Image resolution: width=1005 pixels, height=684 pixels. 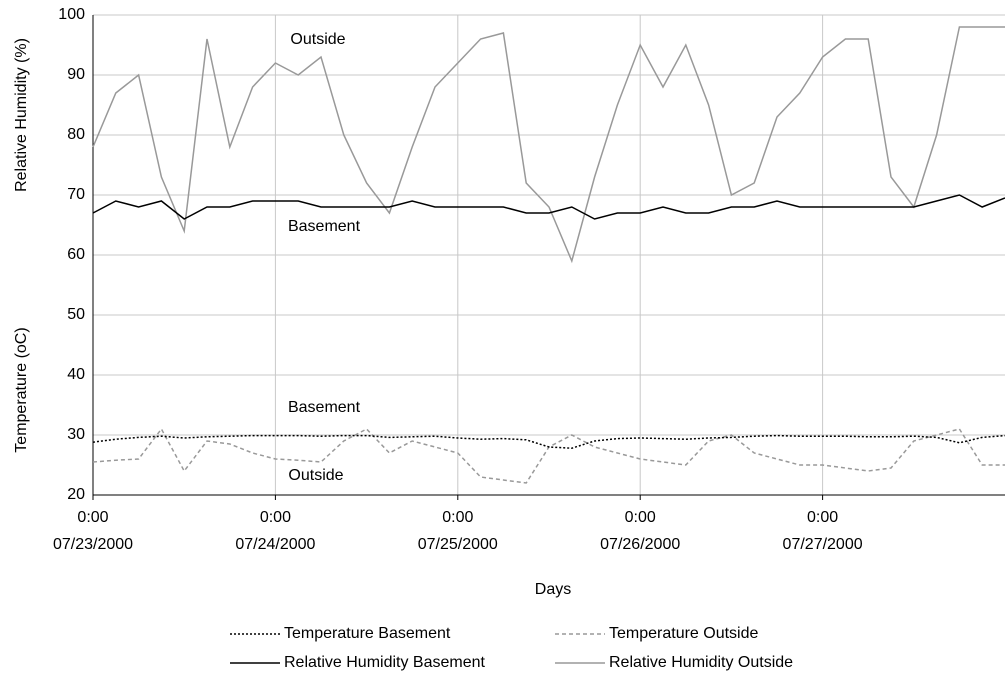 What do you see at coordinates (76, 254) in the screenshot?
I see `y-tick-label: 60` at bounding box center [76, 254].